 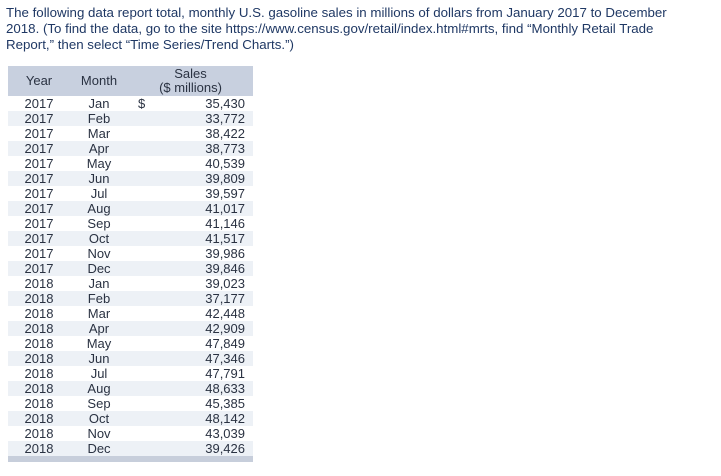 I want to click on sales-cell: 41,146, so click(x=190, y=223).